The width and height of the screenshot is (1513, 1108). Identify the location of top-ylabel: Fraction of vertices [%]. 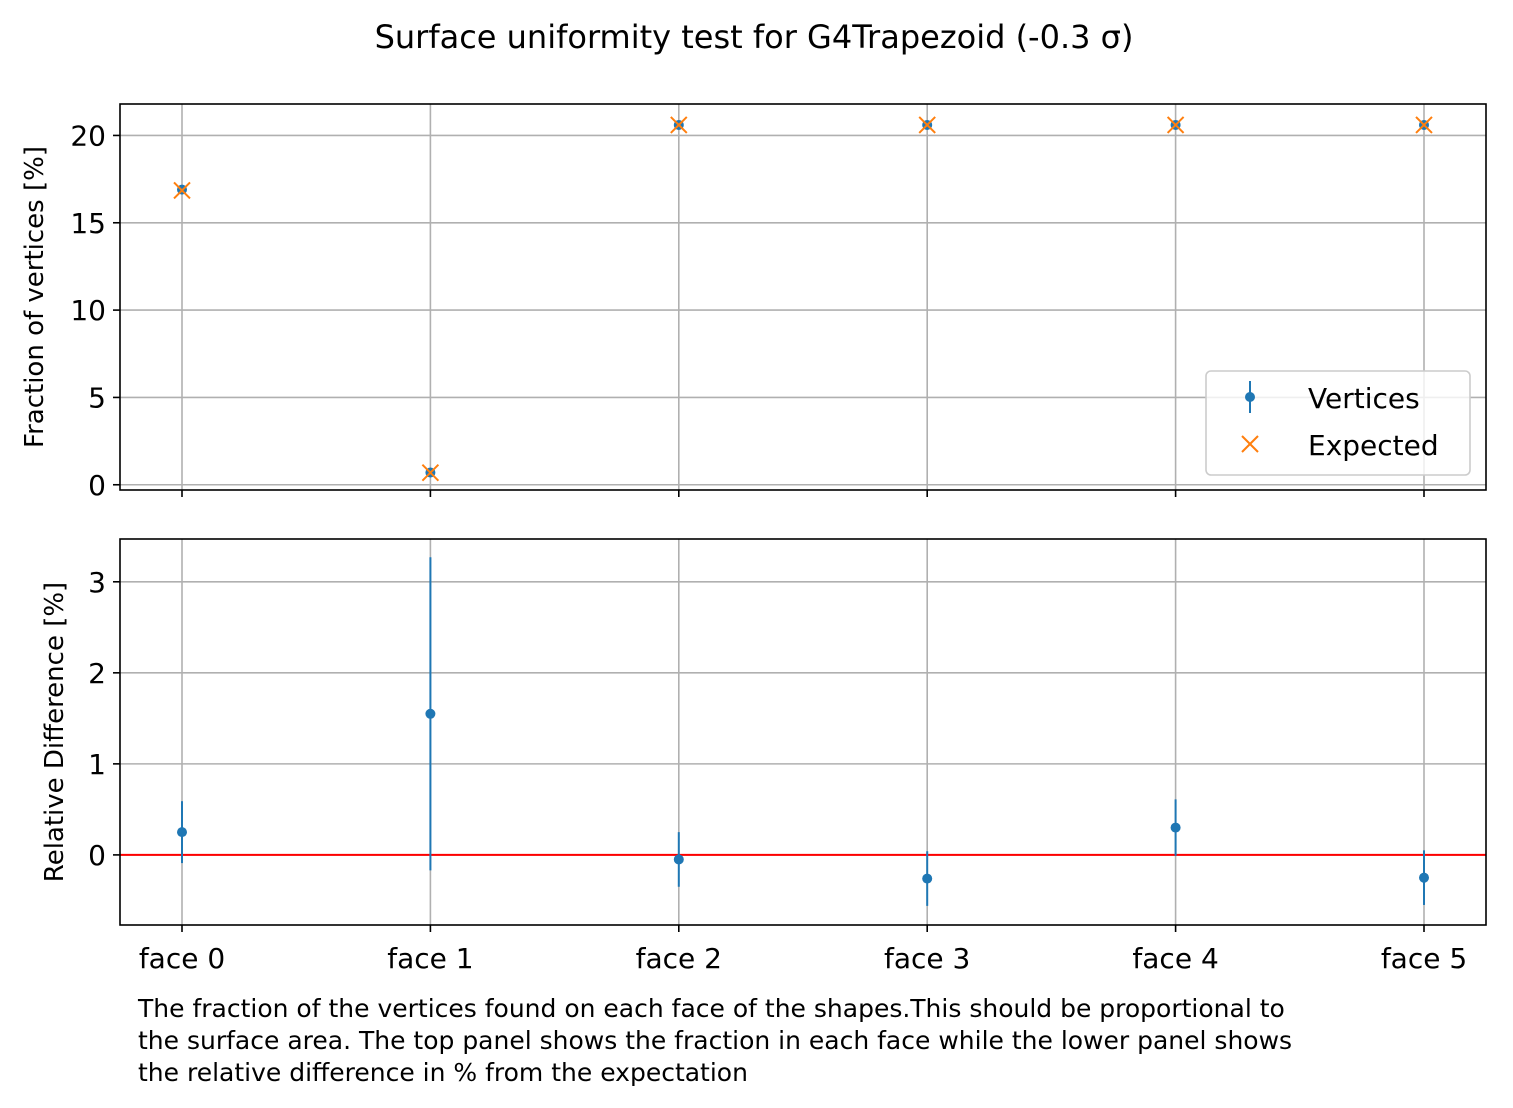
(35, 297).